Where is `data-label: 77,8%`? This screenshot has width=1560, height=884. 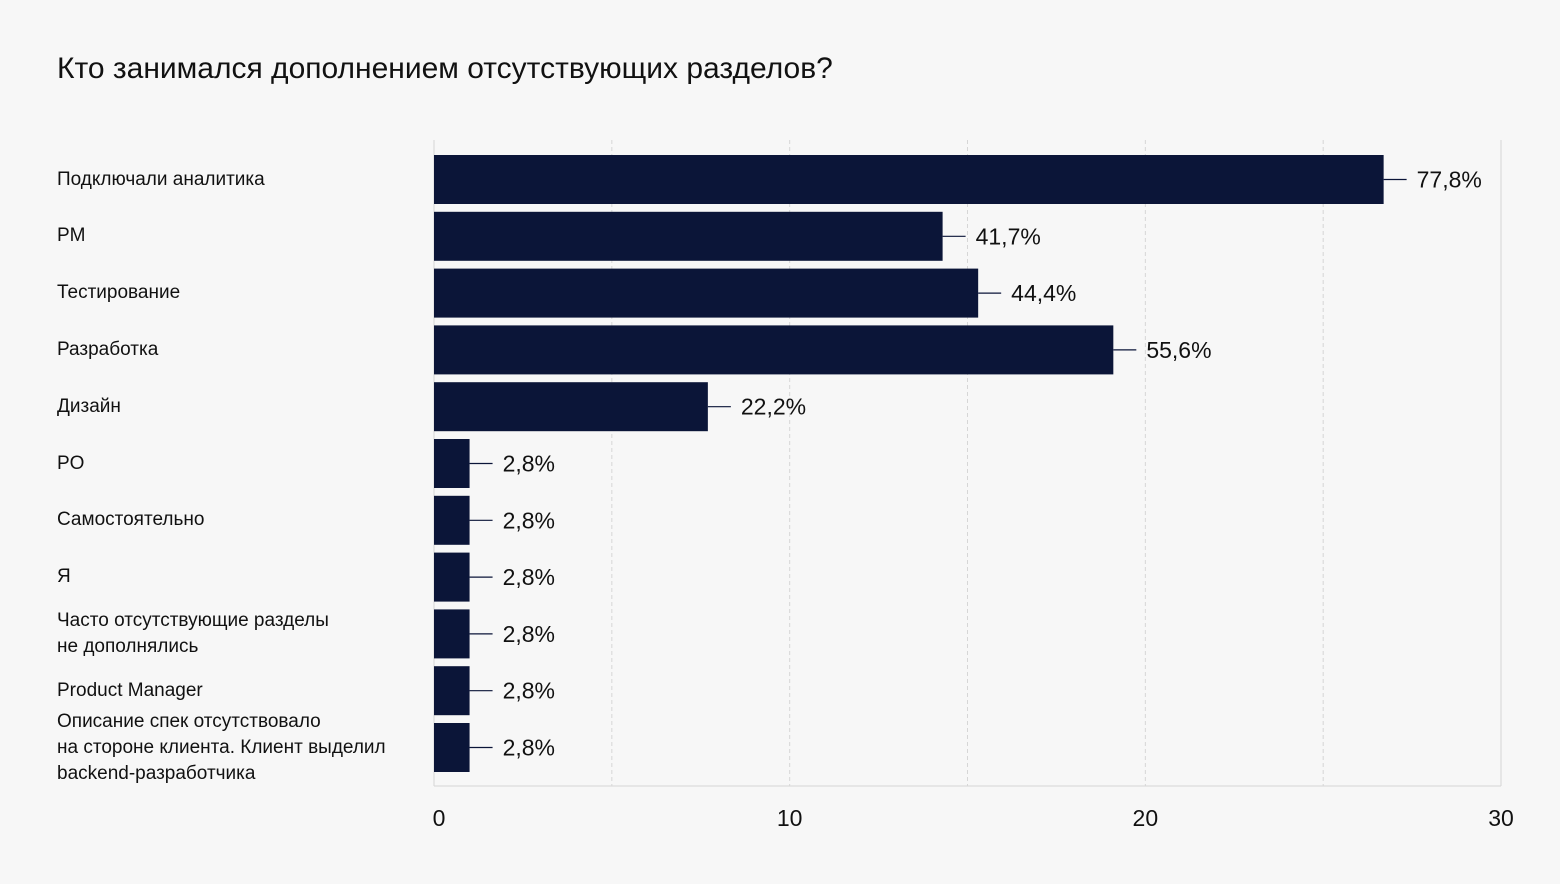
data-label: 77,8% is located at coordinates (1449, 180).